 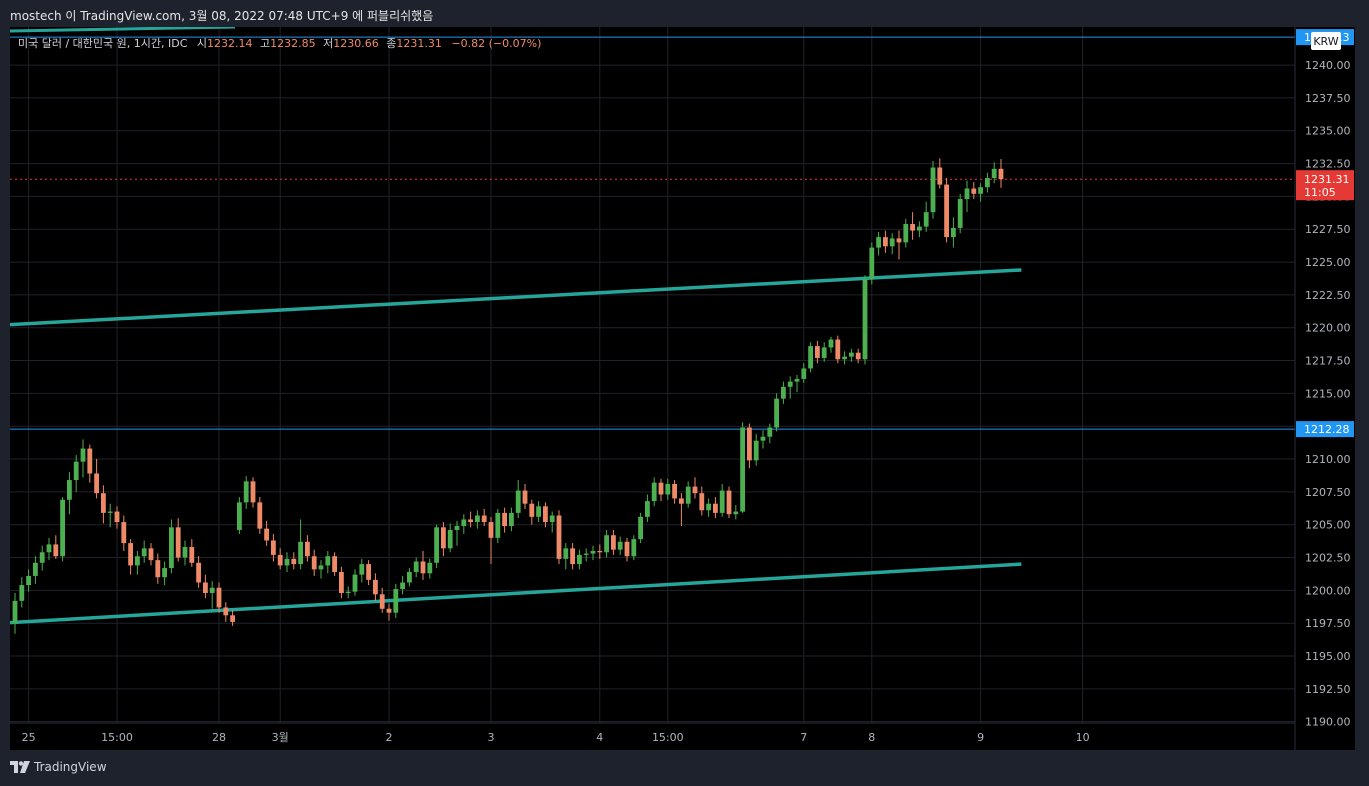 I want to click on price-tick-label: 1215.00, so click(x=1328, y=393).